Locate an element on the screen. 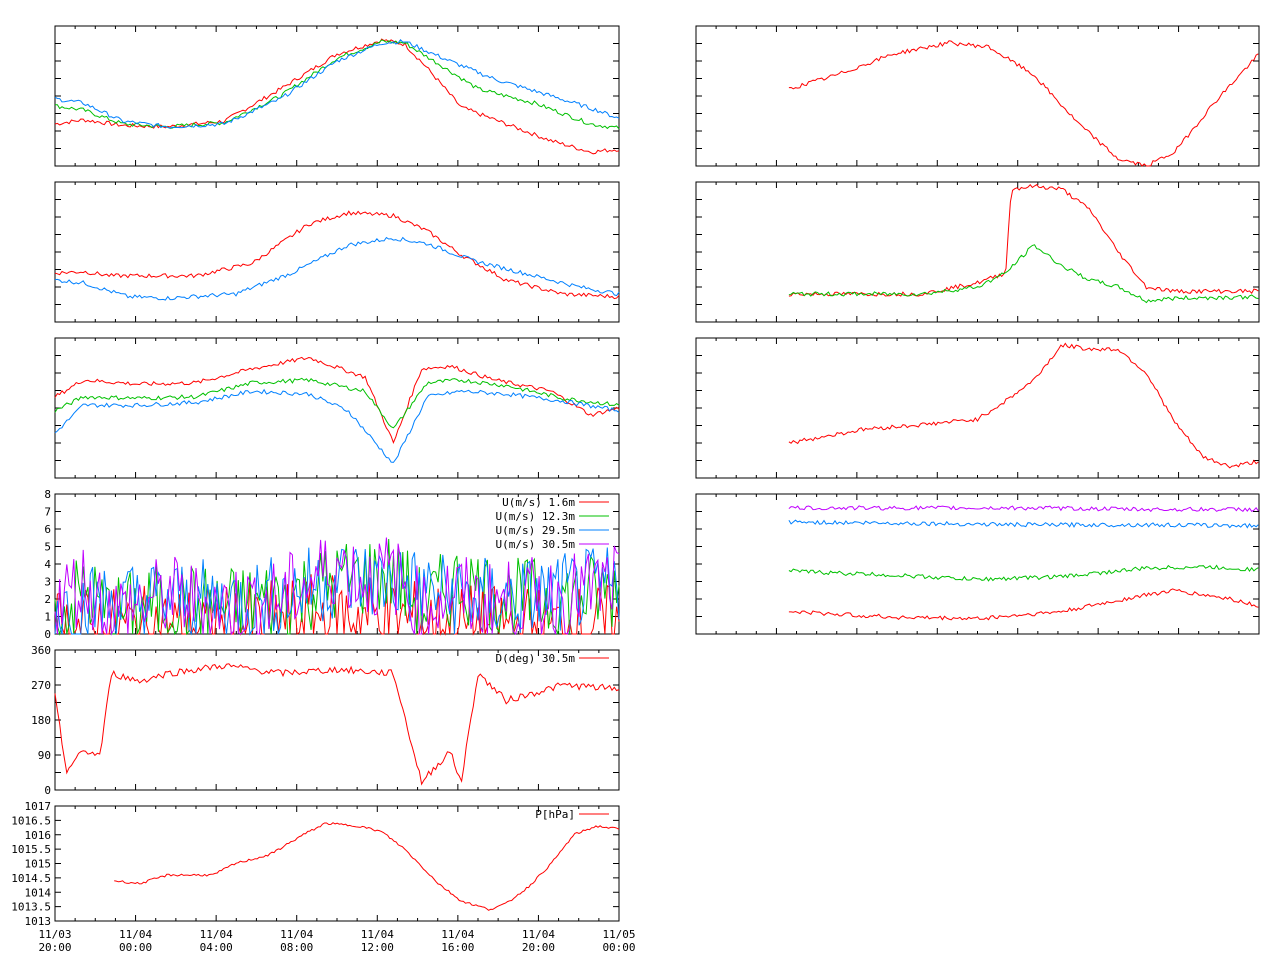  y-tick-label: 8 is located at coordinates (47, 494).